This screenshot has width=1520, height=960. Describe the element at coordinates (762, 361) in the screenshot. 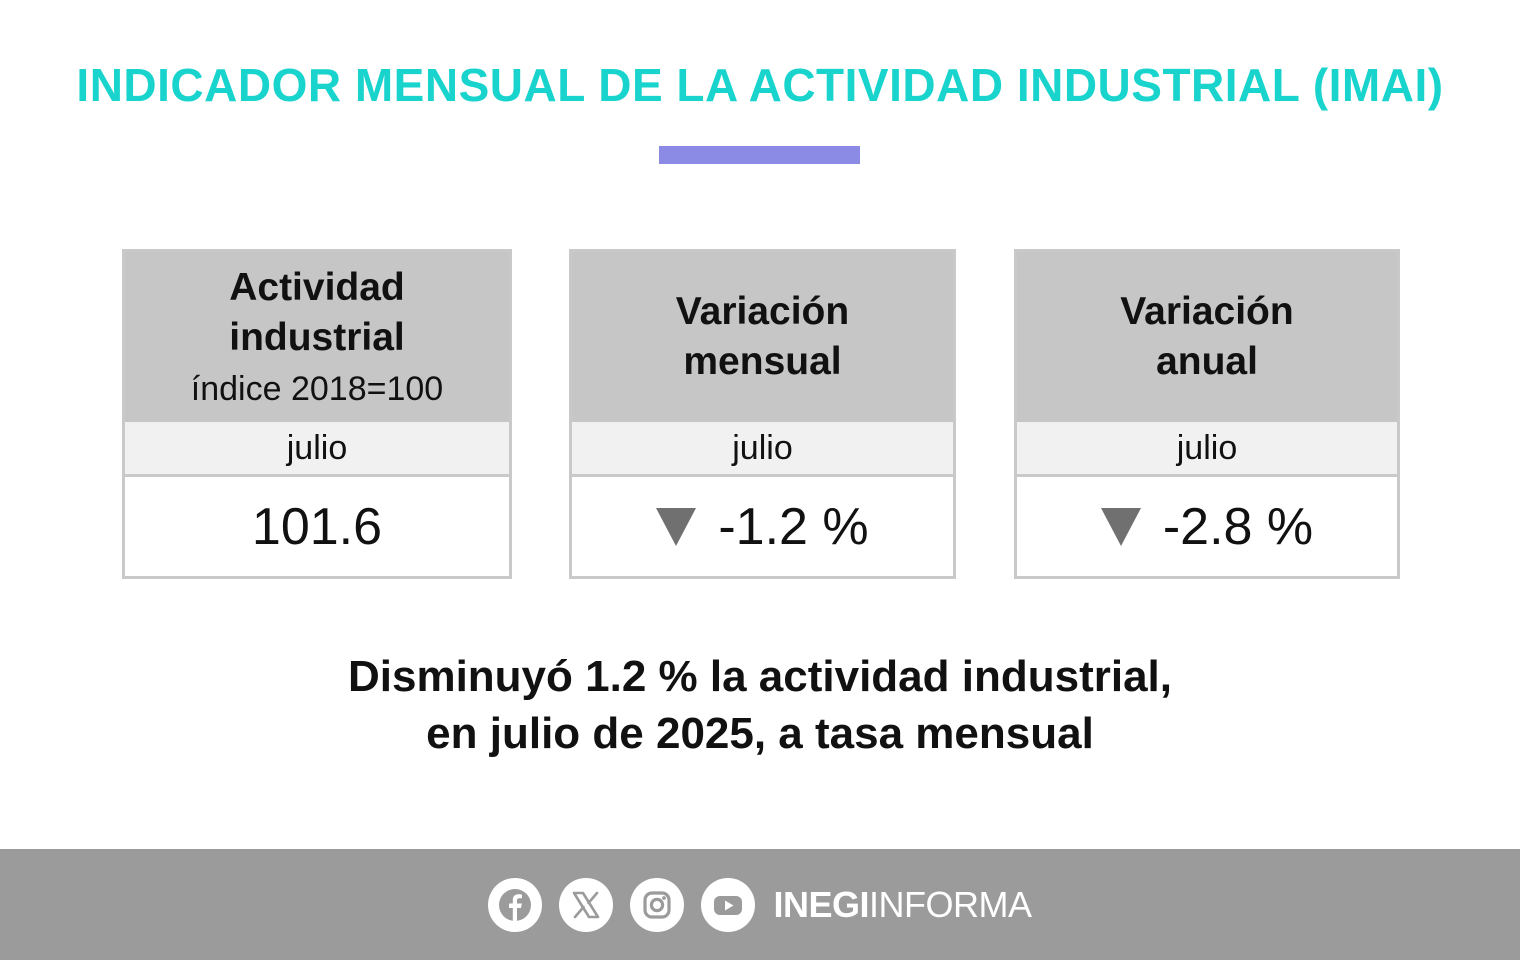

I see `card-title-line2: mensual` at that location.